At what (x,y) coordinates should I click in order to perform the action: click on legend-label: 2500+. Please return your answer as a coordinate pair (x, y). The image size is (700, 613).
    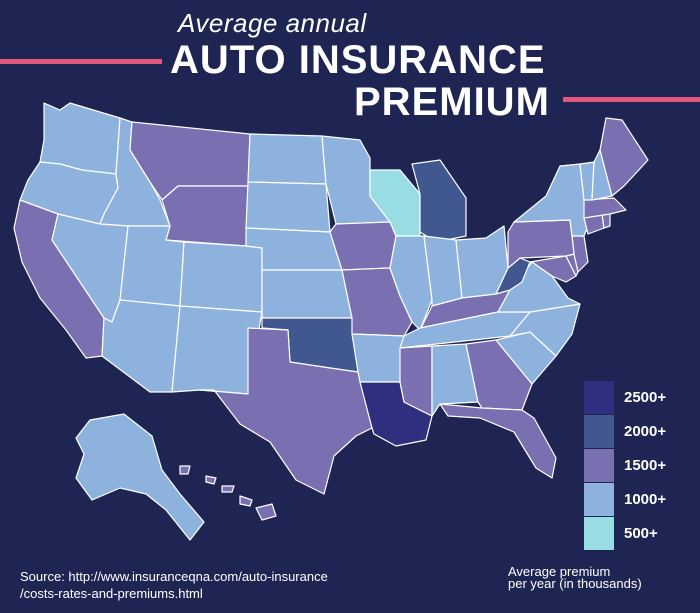
    Looking at the image, I should click on (645, 397).